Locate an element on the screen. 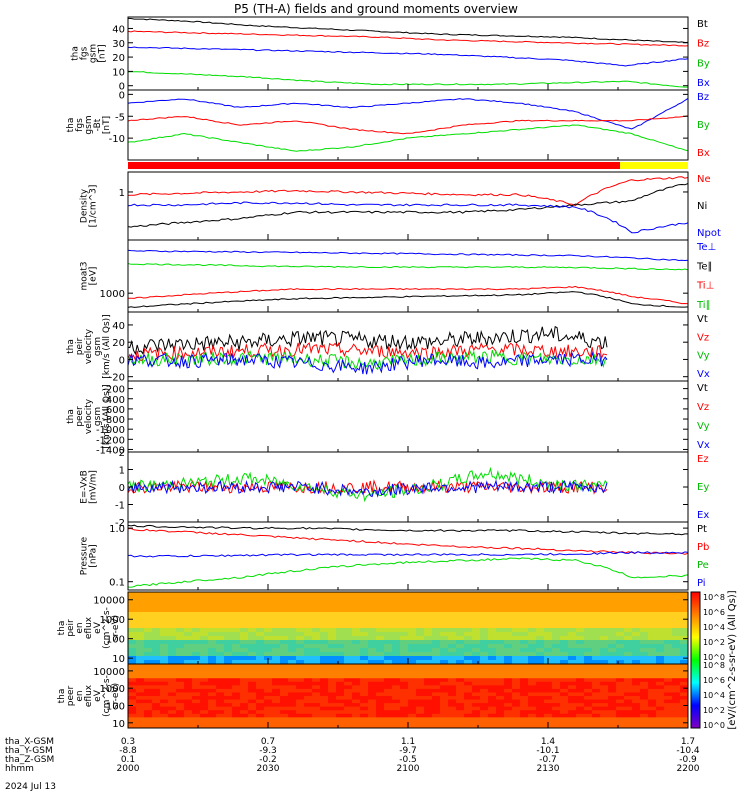 The height and width of the screenshot is (800, 750). panel-frame is located at coordinates (408, 416).